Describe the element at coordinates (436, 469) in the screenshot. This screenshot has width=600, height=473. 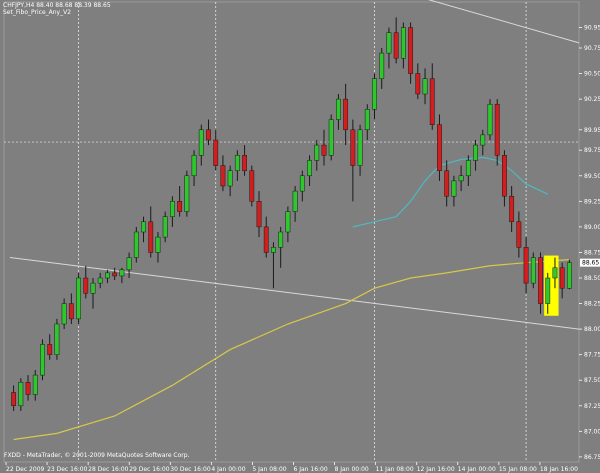
I see `time-label: 12 Jan 16:00` at that location.